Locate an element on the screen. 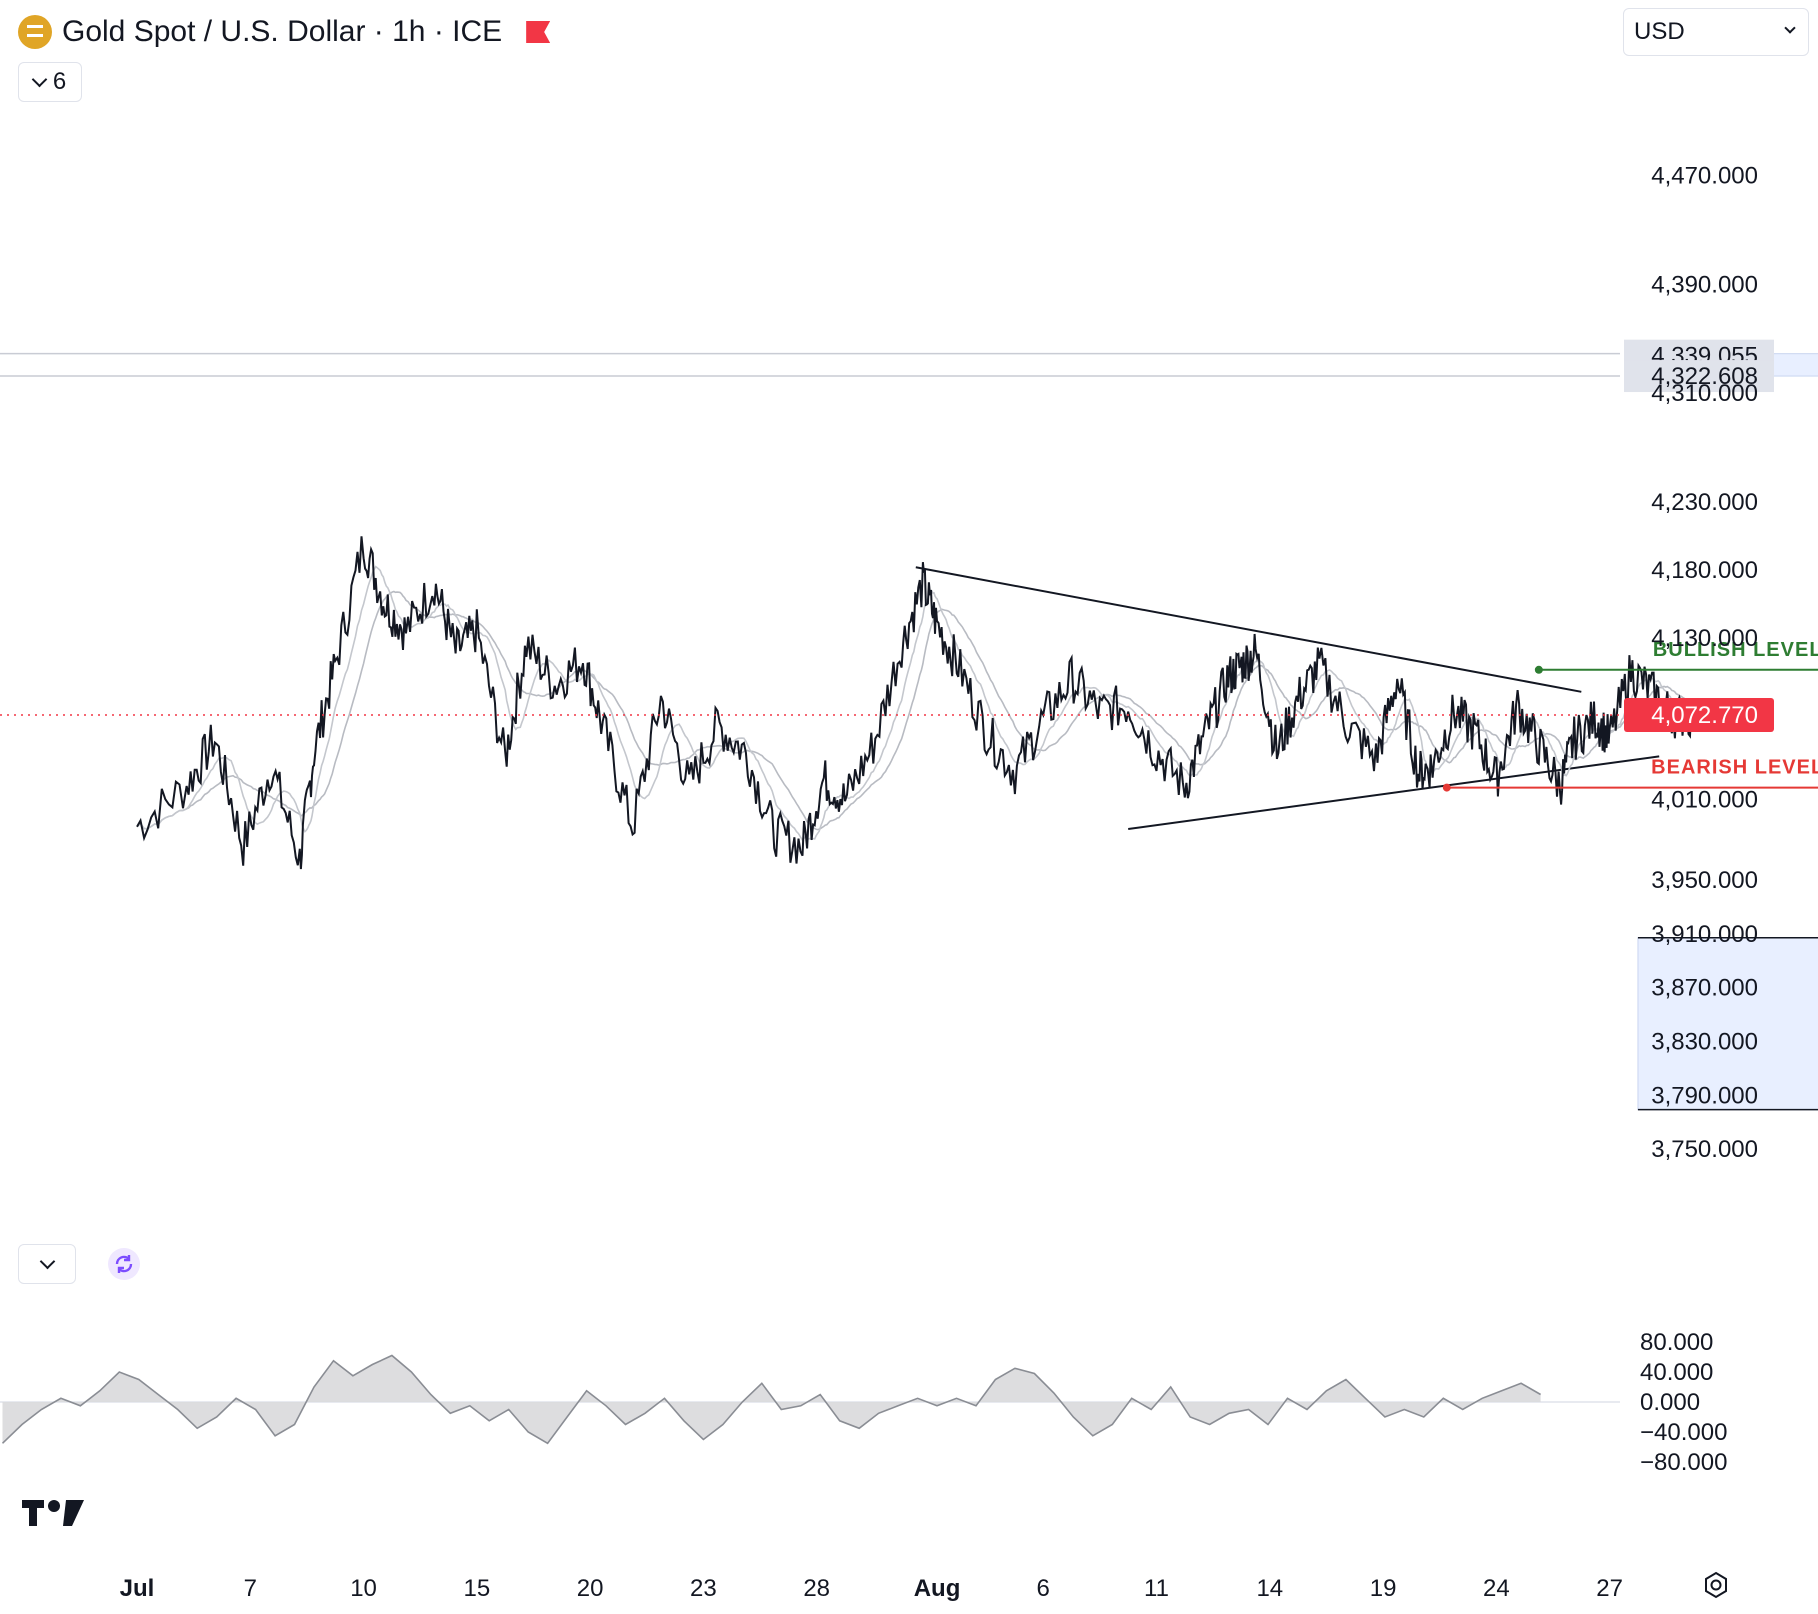  zone-price-badge is located at coordinates (1699, 376).